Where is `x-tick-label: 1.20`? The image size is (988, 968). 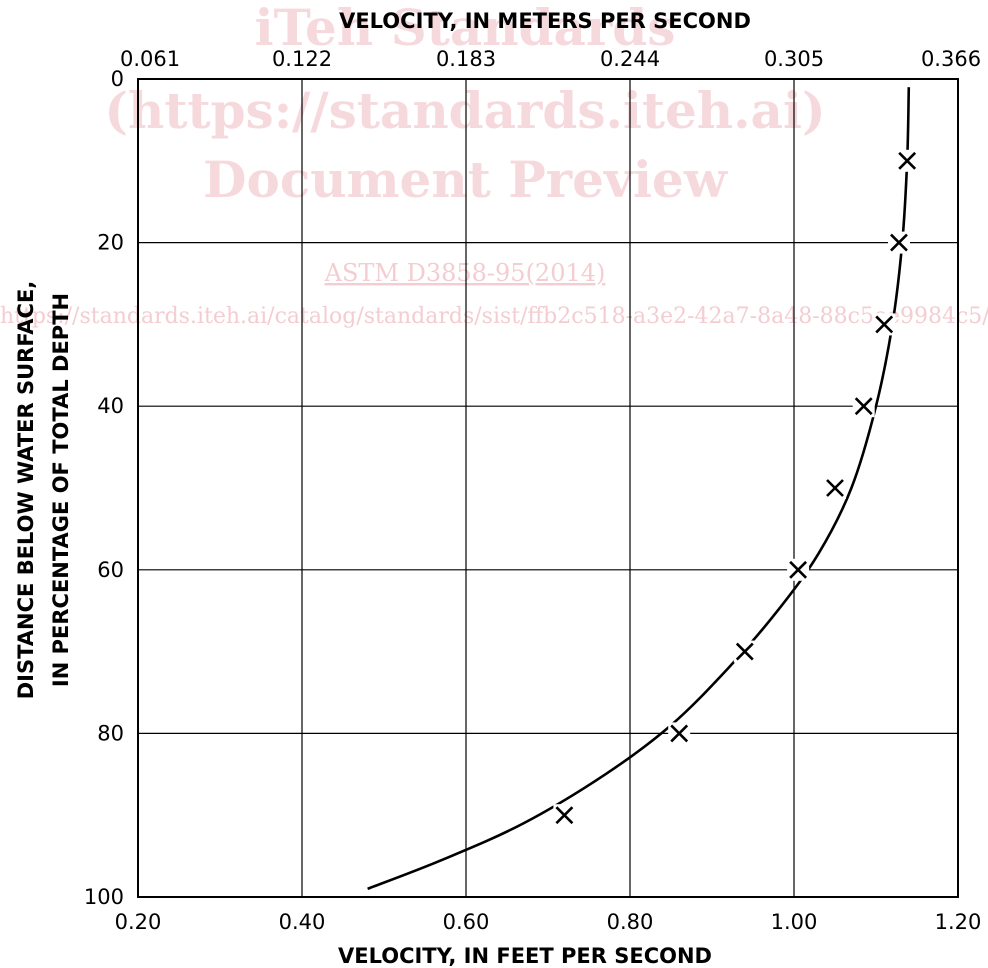
x-tick-label: 1.20 is located at coordinates (958, 922).